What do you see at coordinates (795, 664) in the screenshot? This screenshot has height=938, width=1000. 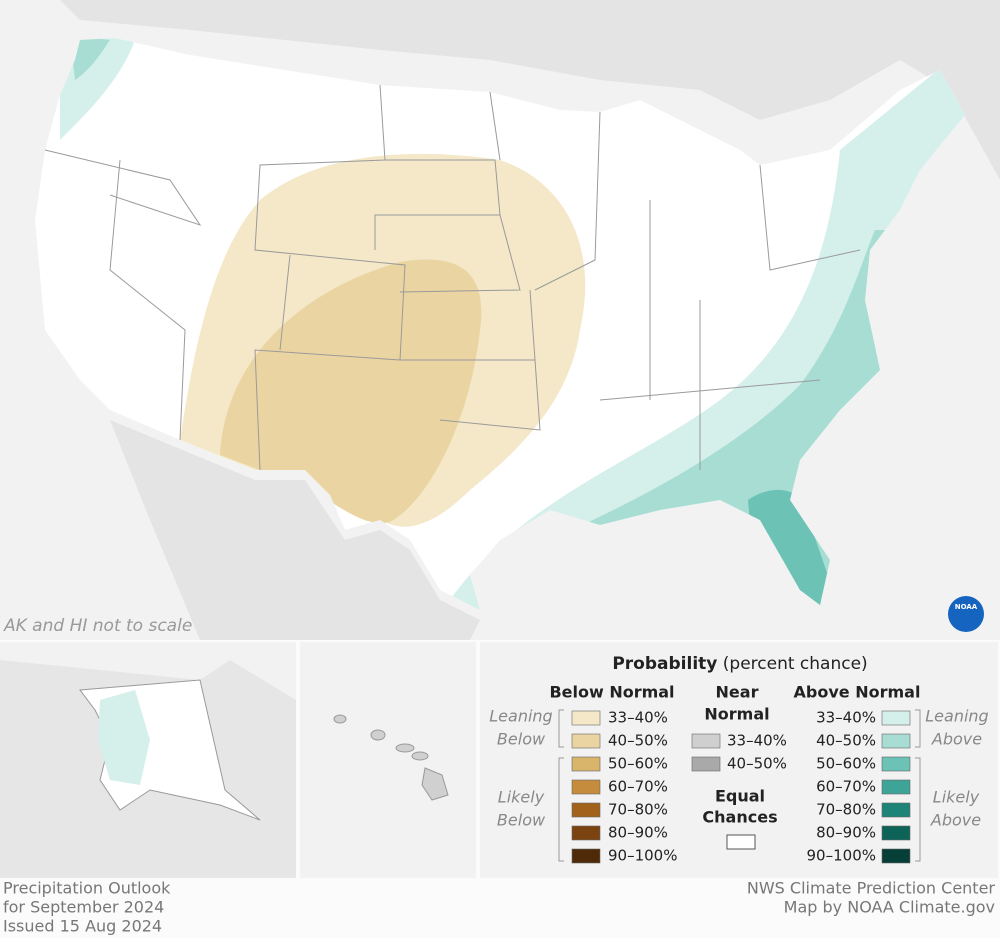 I see `legend-title-note: (percent chance)` at bounding box center [795, 664].